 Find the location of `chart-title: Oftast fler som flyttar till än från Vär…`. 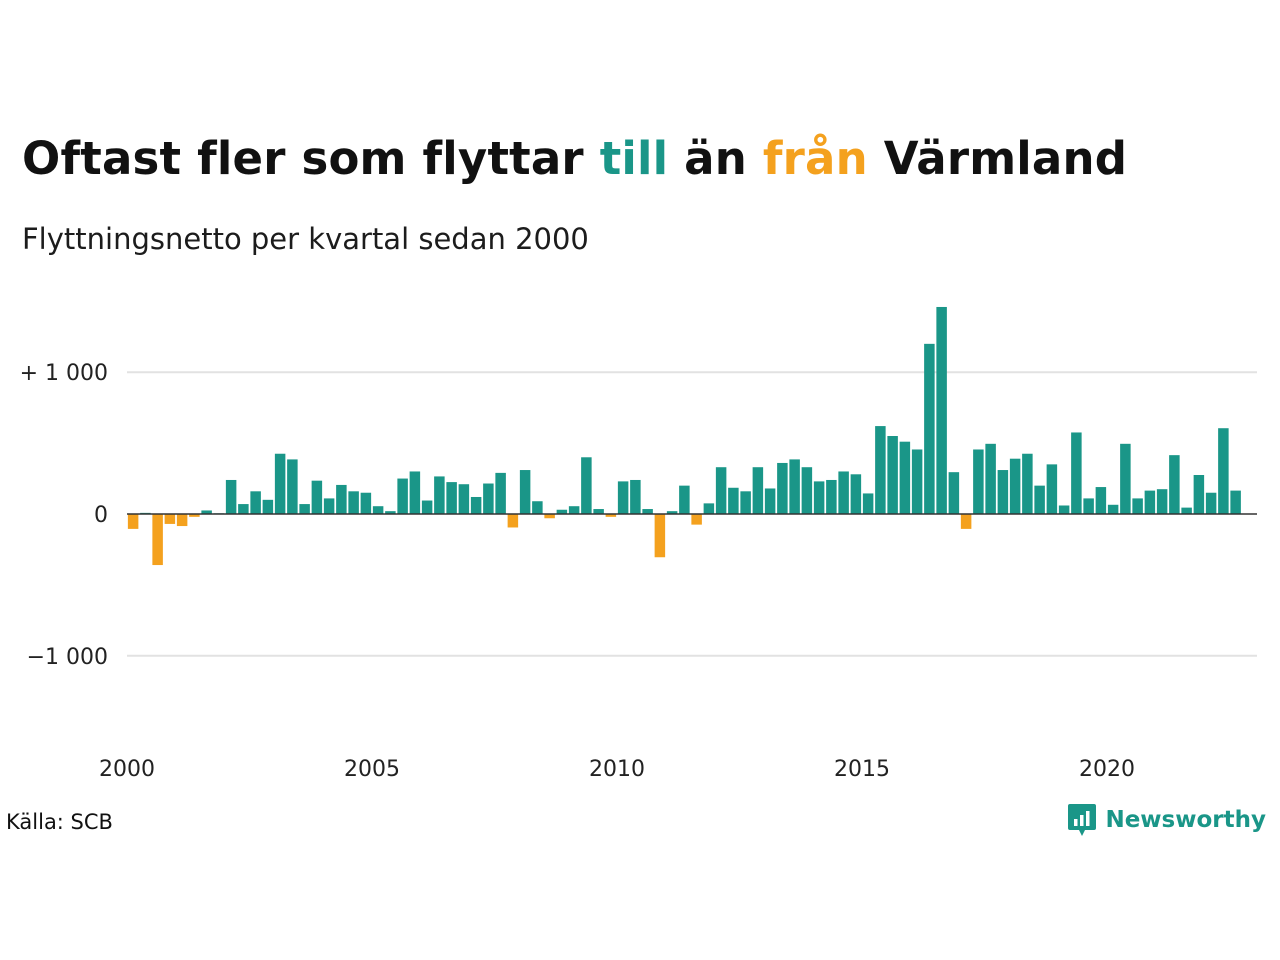

chart-title: Oftast fler som flyttar till än från Vär… is located at coordinates (574, 158).